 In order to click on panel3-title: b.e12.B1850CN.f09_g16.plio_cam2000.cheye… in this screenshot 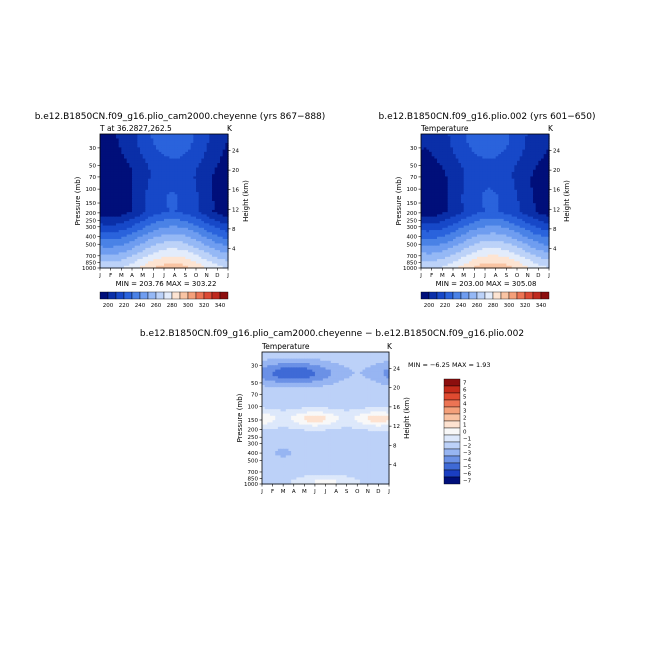, I will do `click(332, 334)`.